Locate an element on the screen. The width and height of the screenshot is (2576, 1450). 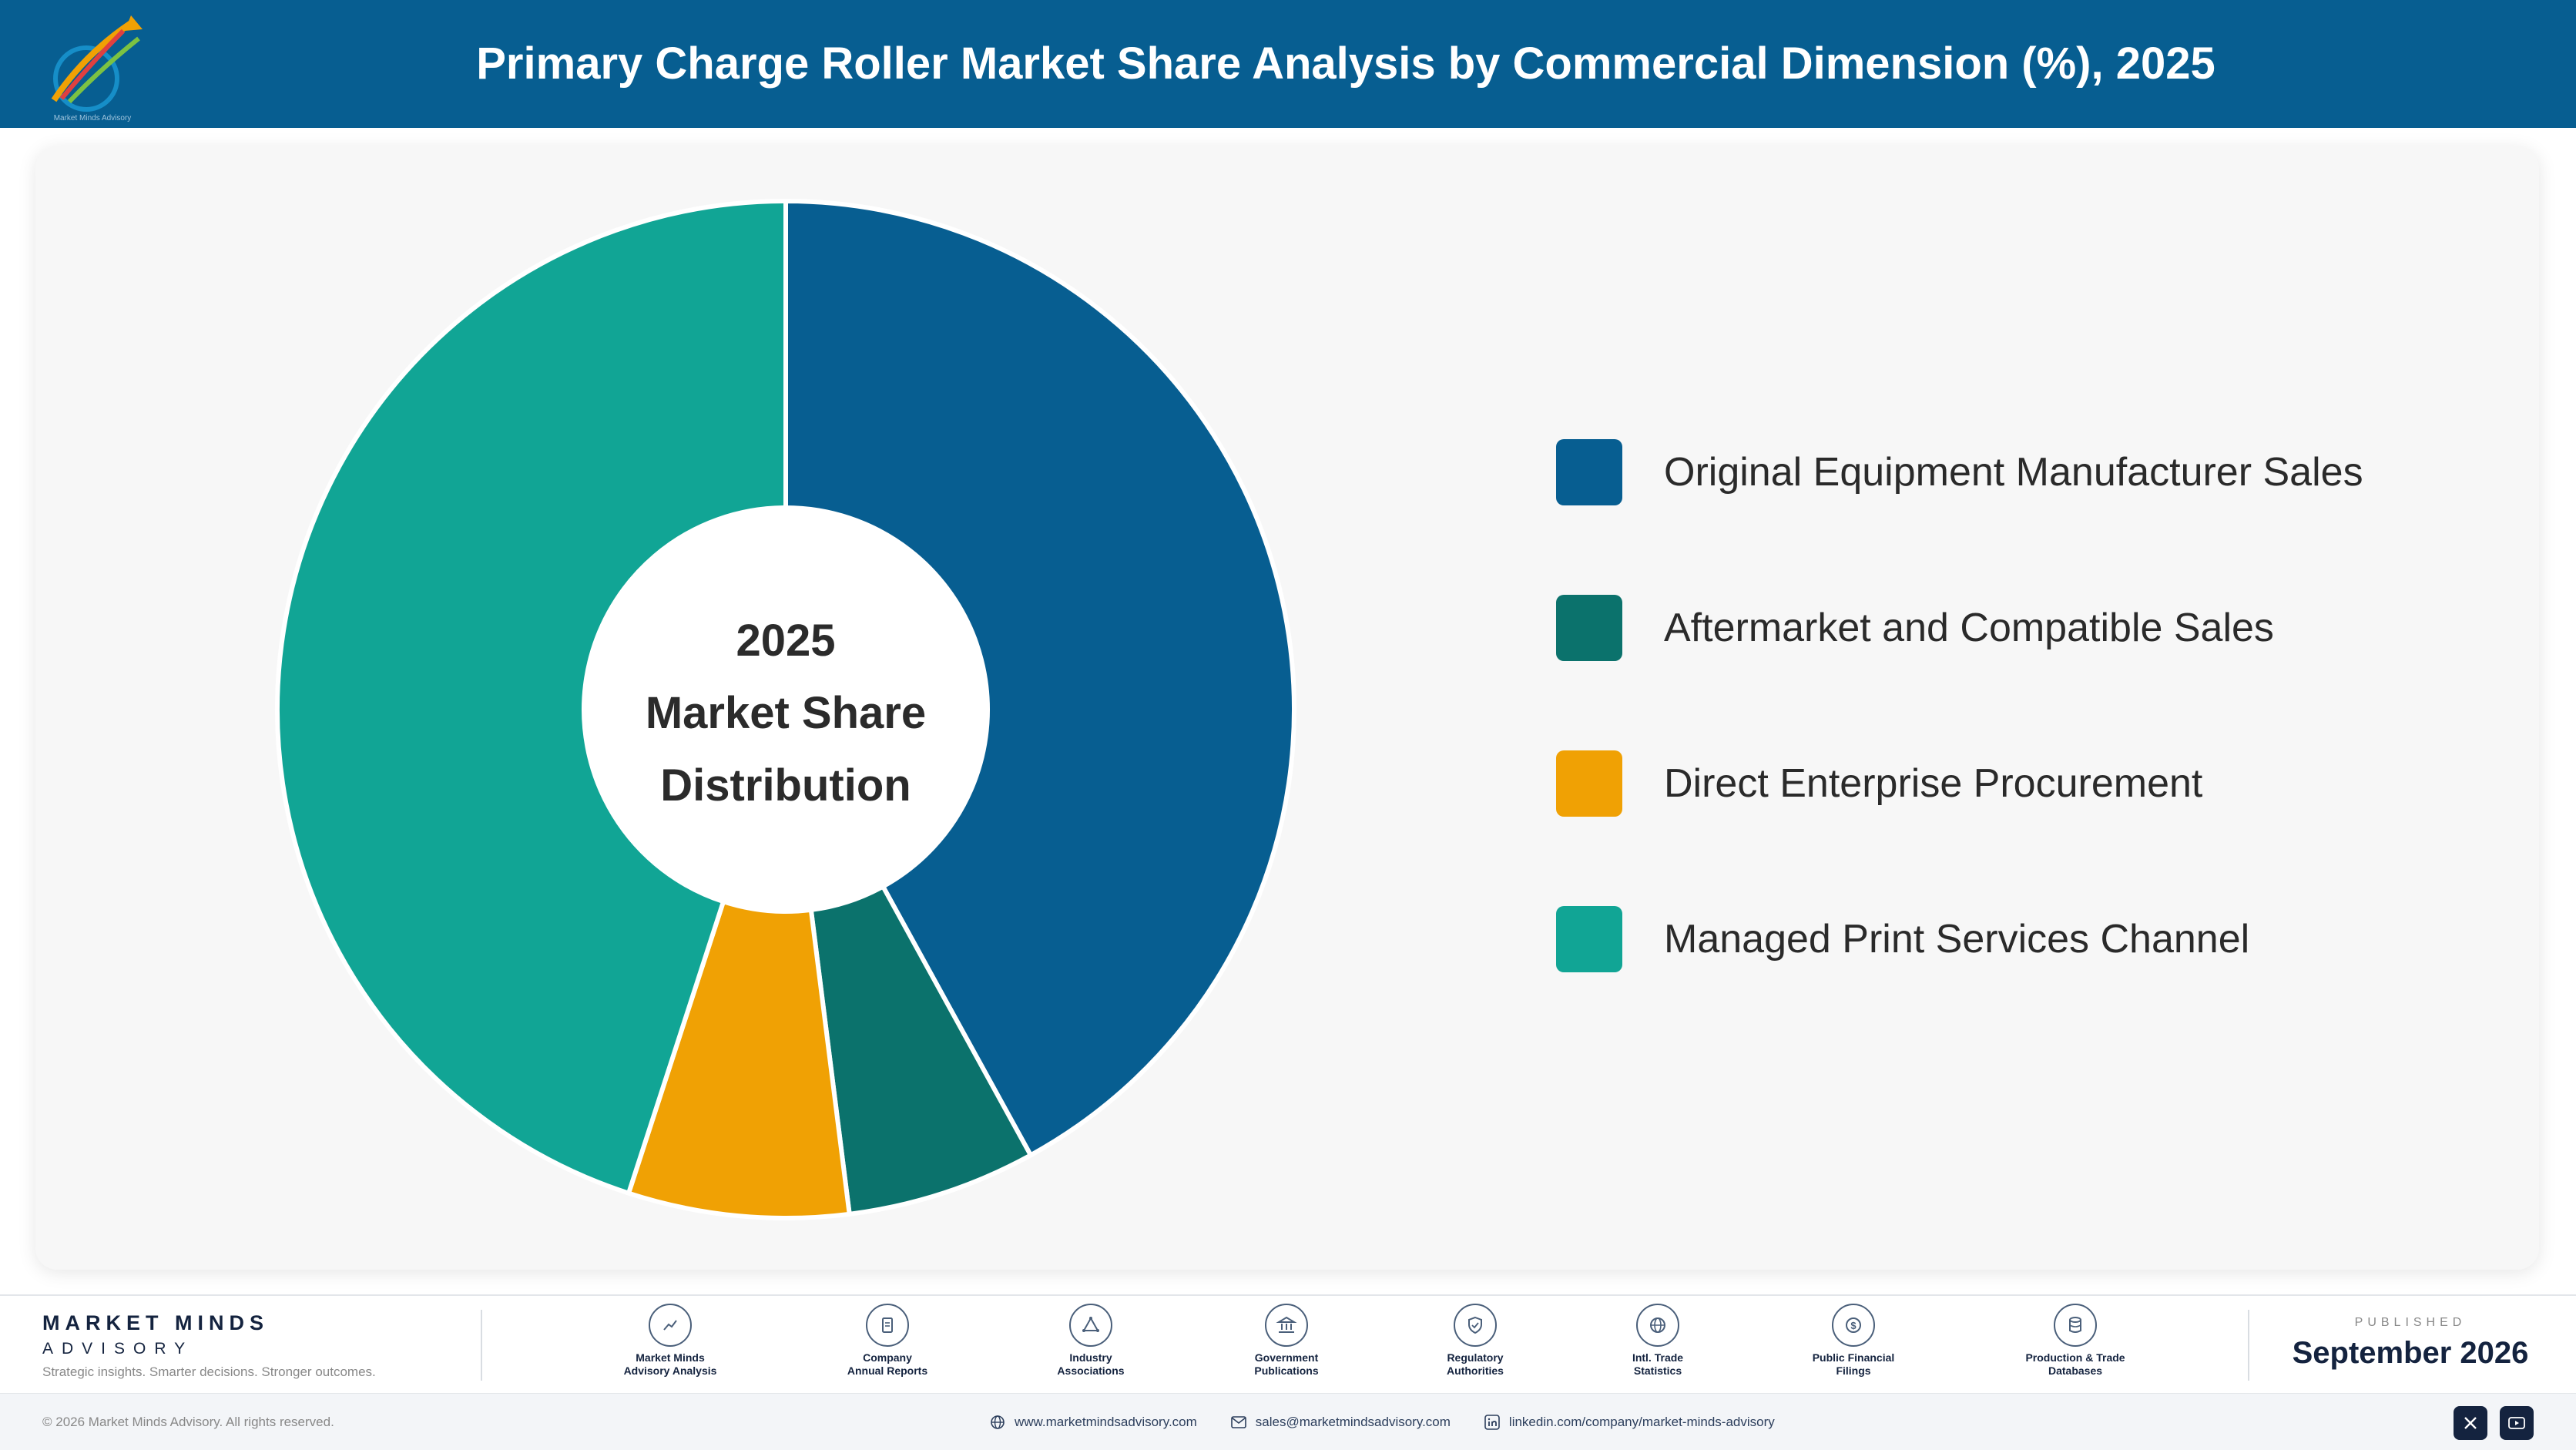
youtube-icon is located at coordinates (2516, 1423).